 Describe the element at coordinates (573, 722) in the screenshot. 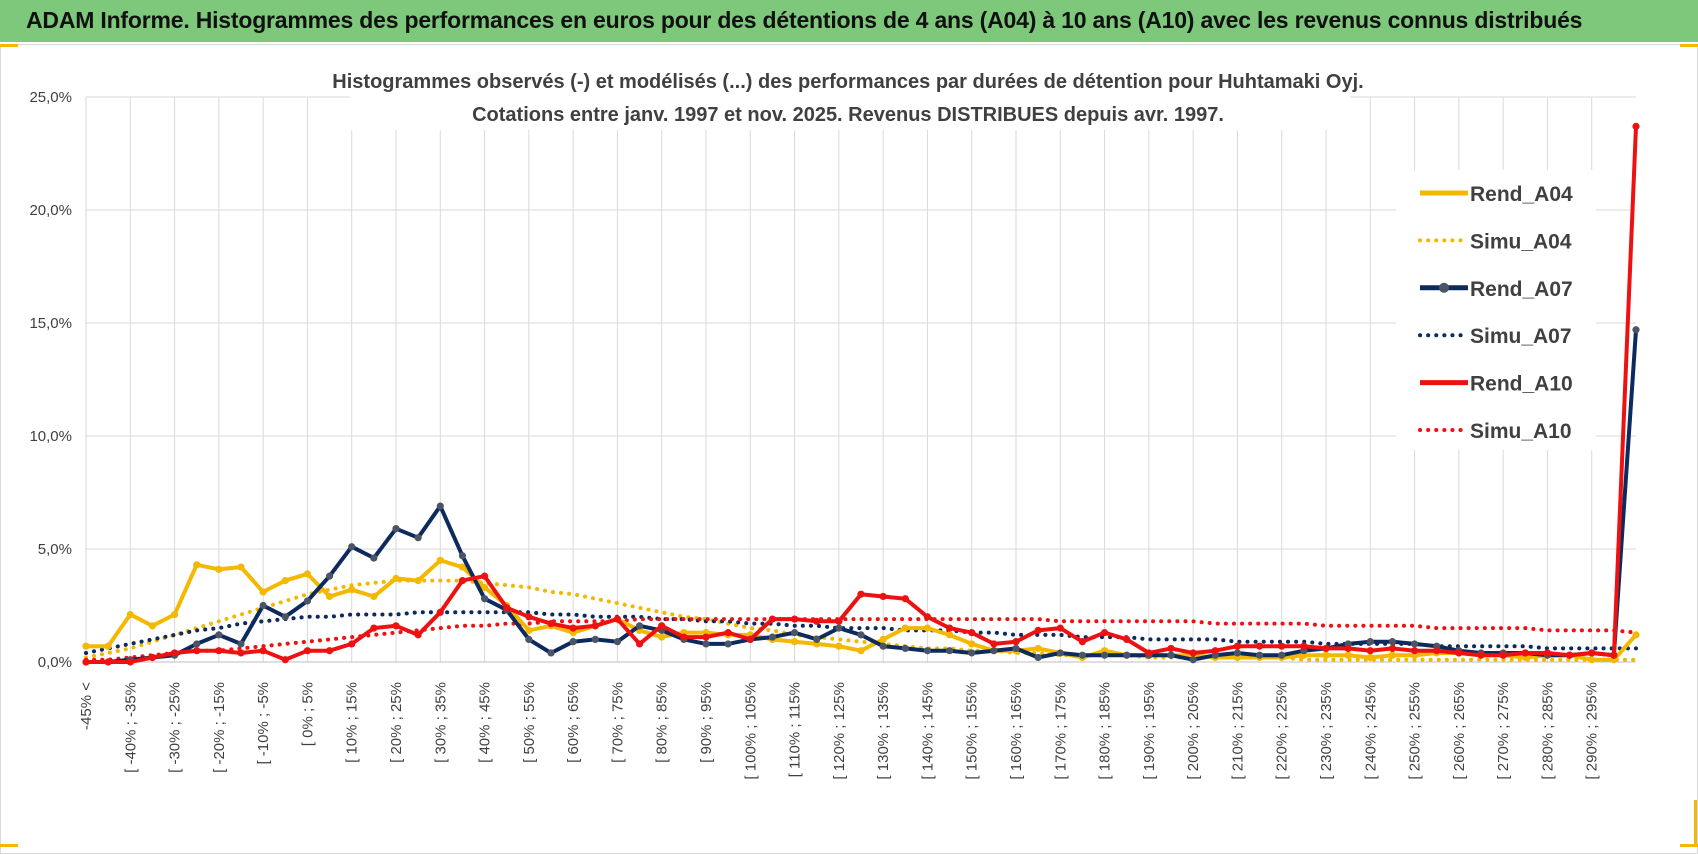

I see `x-tick-label: [ 60% ; 65%` at that location.